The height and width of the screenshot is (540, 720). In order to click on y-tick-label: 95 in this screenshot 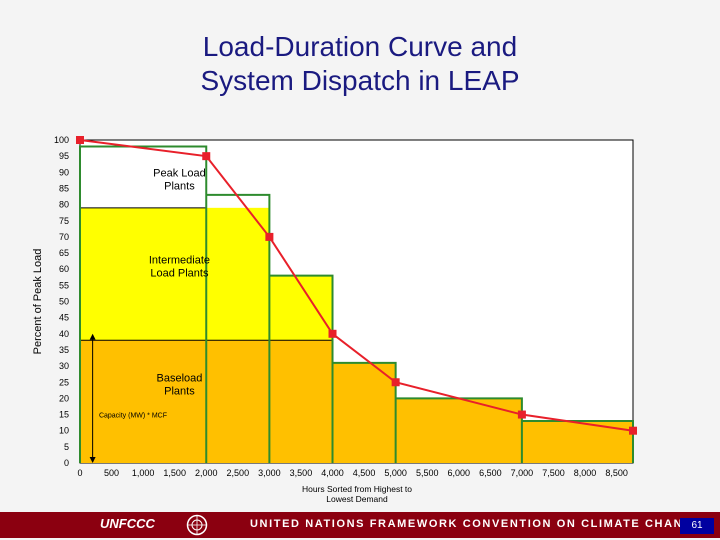, I will do `click(64, 156)`.